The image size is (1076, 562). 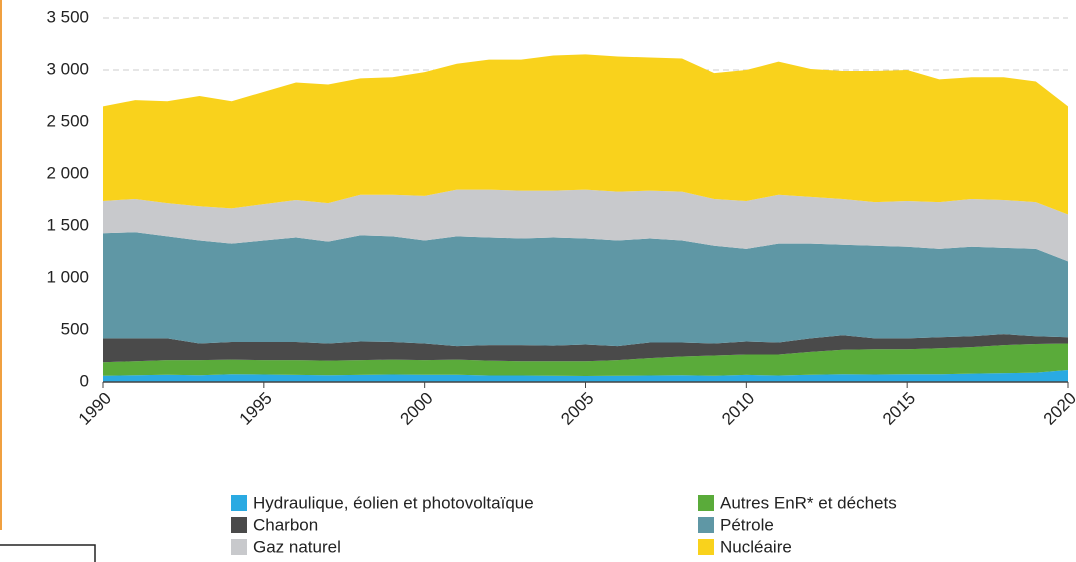 What do you see at coordinates (747, 524) in the screenshot?
I see `legend-label: Pétrole` at bounding box center [747, 524].